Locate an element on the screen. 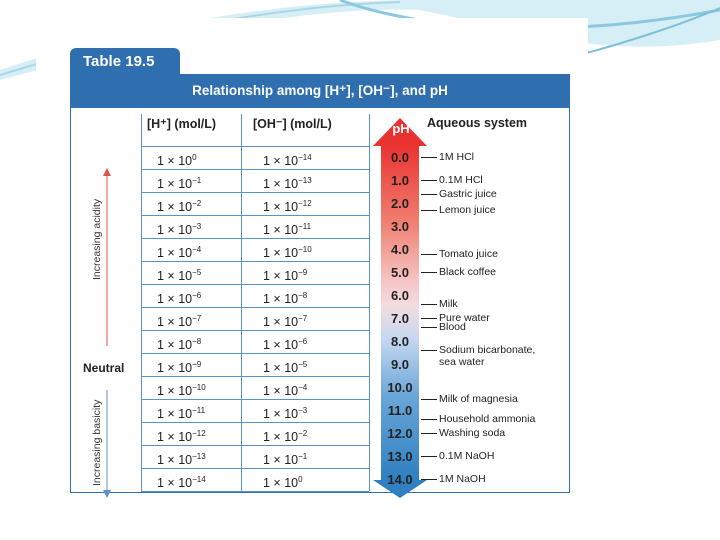 This screenshot has width=720, height=540. aqueous-system-label: Lemon juice is located at coordinates (467, 209).